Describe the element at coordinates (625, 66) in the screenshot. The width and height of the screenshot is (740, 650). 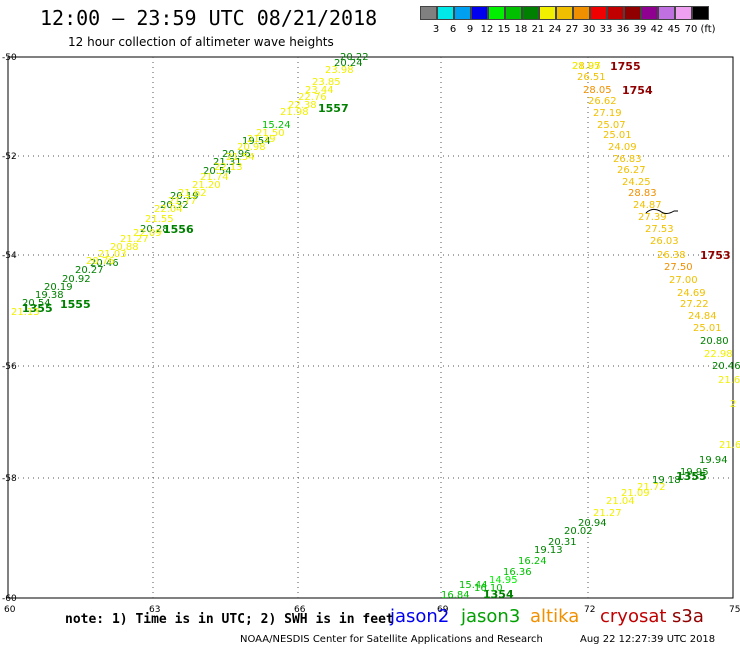
I see `track-label: 1755` at that location.